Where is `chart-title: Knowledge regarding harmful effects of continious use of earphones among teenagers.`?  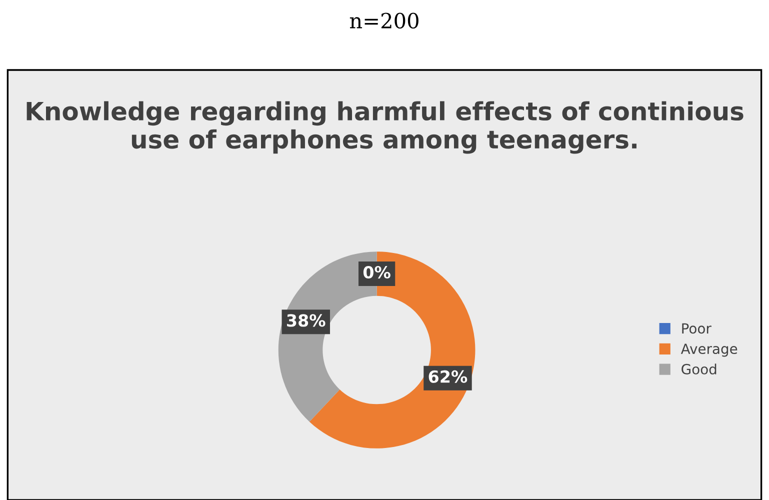 chart-title: Knowledge regarding harmful effects of continious use of earphones among teenagers. is located at coordinates (385, 127).